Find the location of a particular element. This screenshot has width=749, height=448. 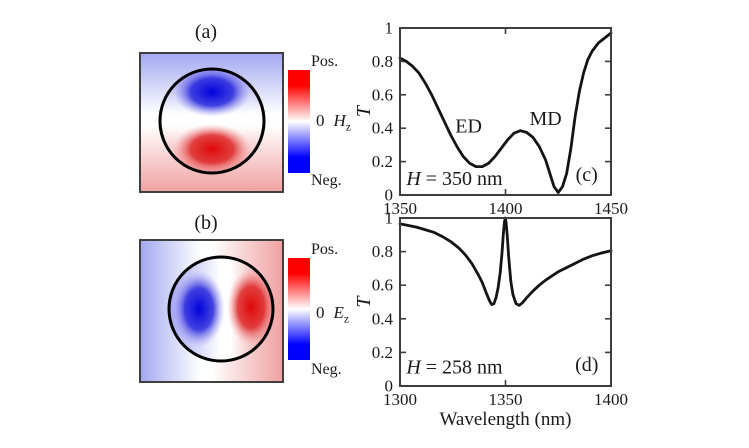

colorbar-a-negative-label: Neg. is located at coordinates (326, 180).